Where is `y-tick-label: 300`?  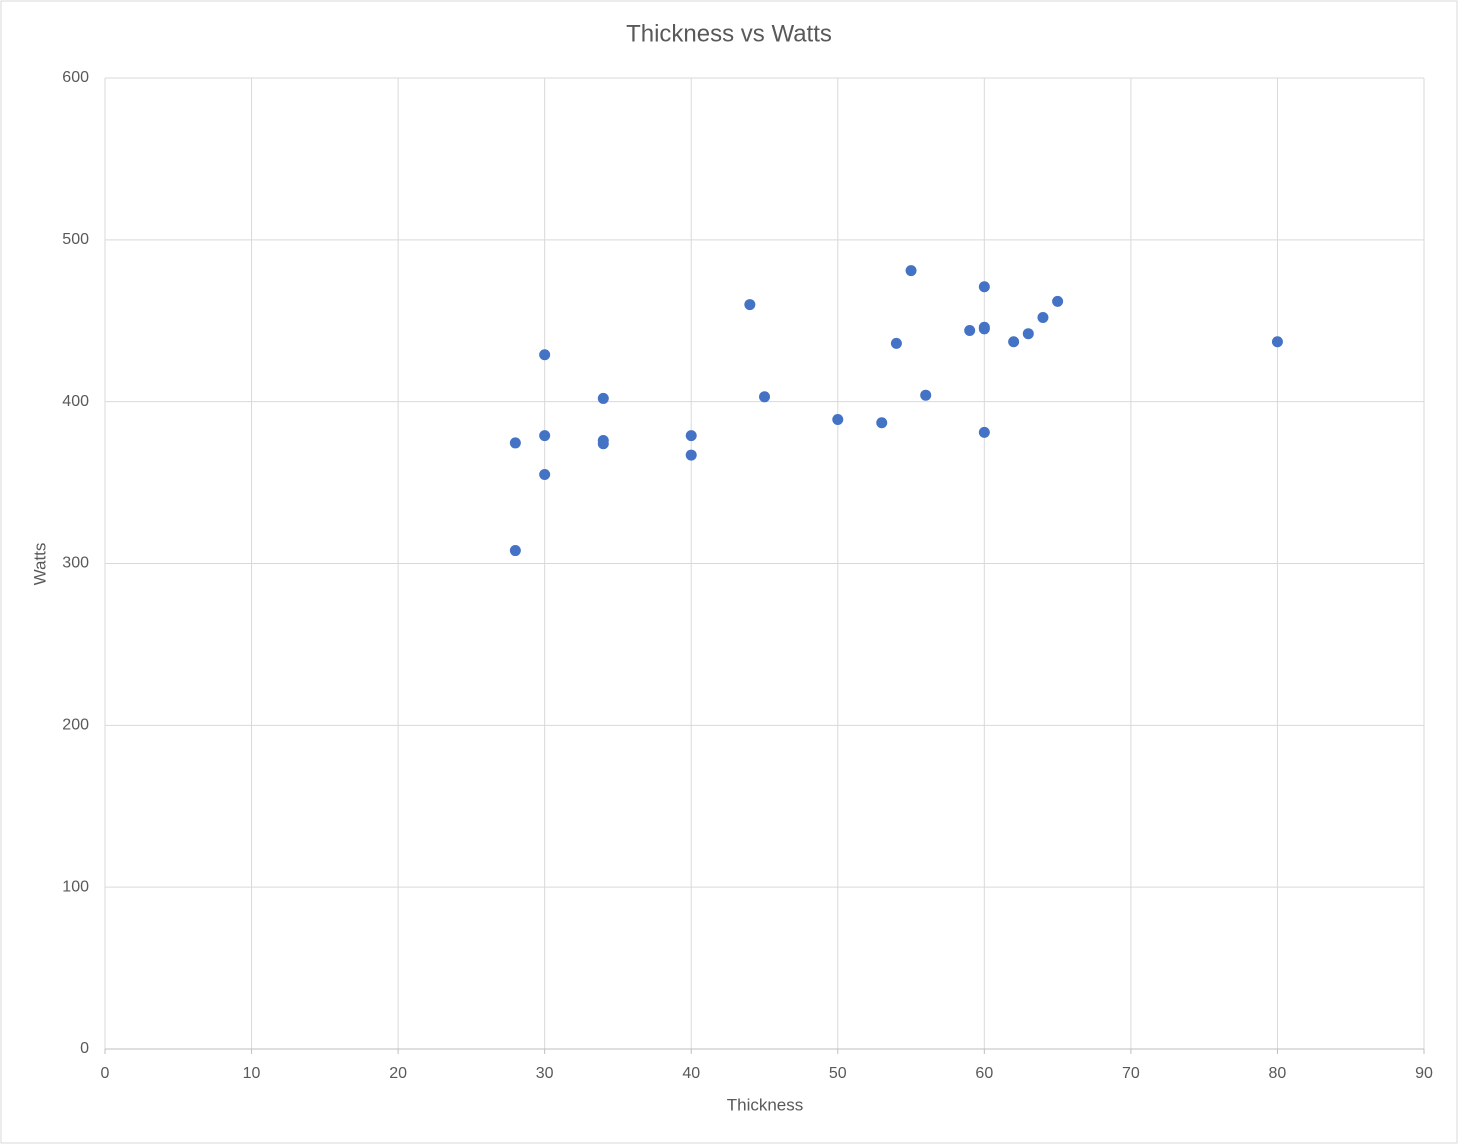 y-tick-label: 300 is located at coordinates (75, 563).